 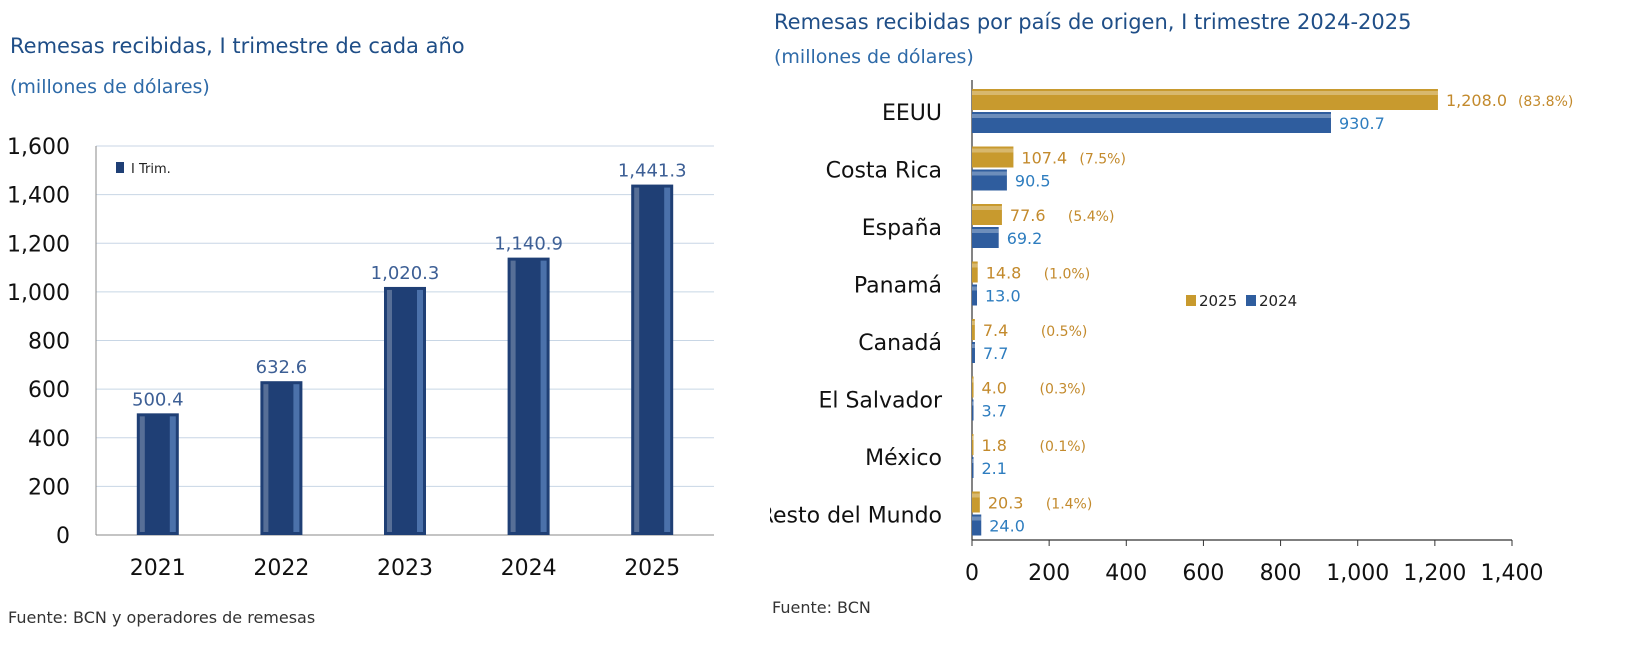 I want to click on category-label: Panamá, so click(x=898, y=286).